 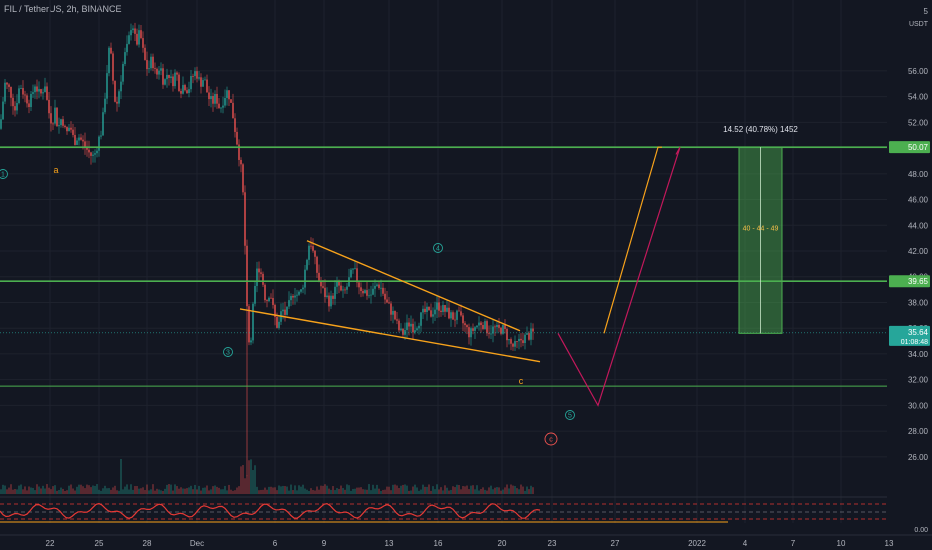 What do you see at coordinates (228, 352) in the screenshot?
I see `wave-label-3-circle` at bounding box center [228, 352].